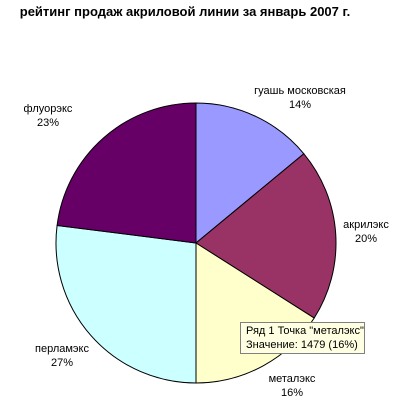  I want to click on slice-percent-label: 20%, so click(366, 239).